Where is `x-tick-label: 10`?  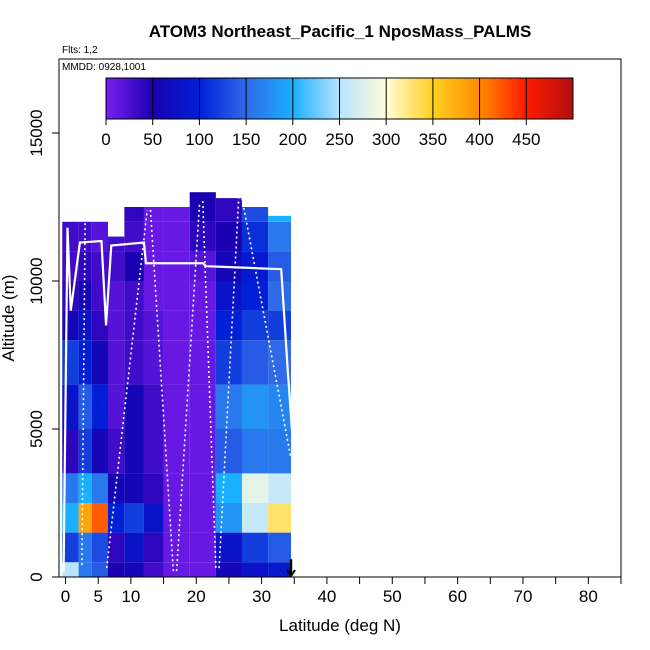 x-tick-label: 10 is located at coordinates (130, 596).